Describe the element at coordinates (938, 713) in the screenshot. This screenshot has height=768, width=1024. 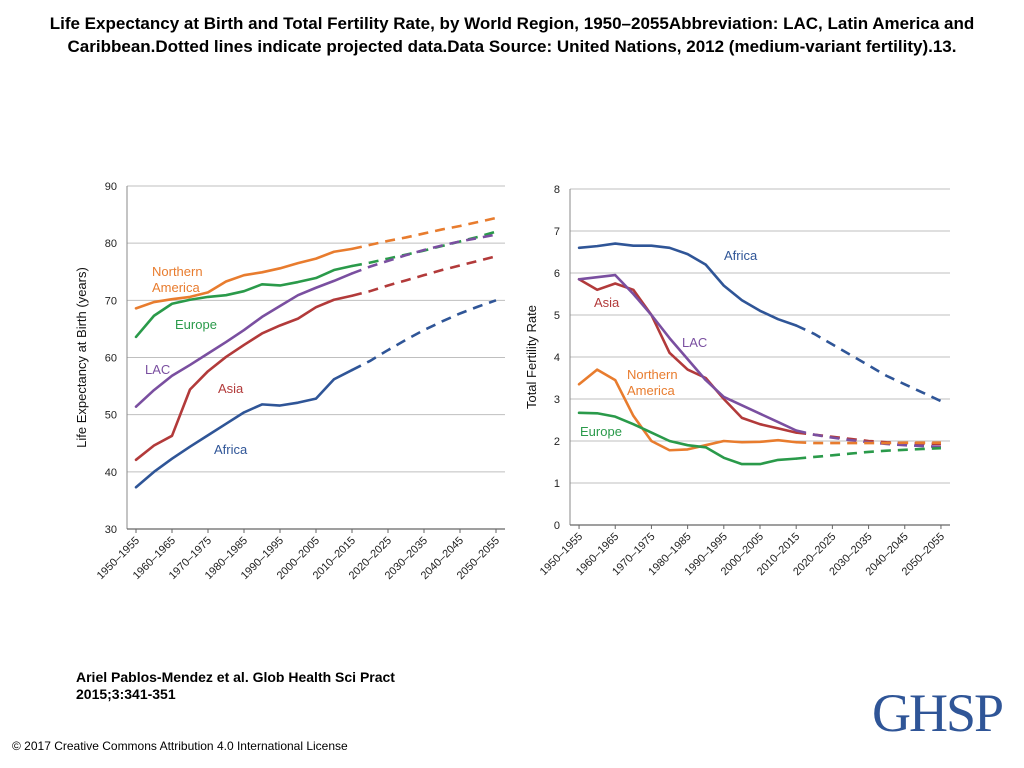
I see `journal-logo: GHSP` at that location.